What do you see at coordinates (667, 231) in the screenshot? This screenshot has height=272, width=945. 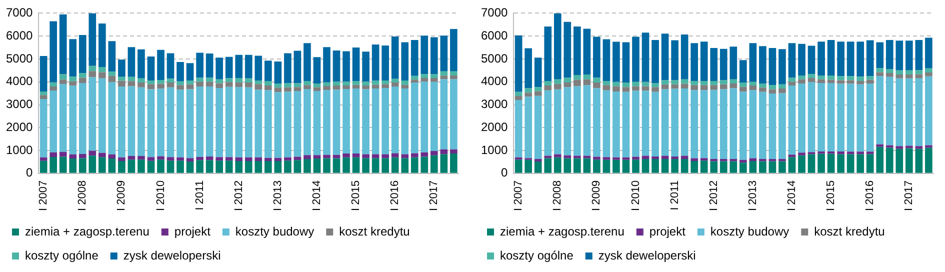 I see `legend-label: projekt` at bounding box center [667, 231].